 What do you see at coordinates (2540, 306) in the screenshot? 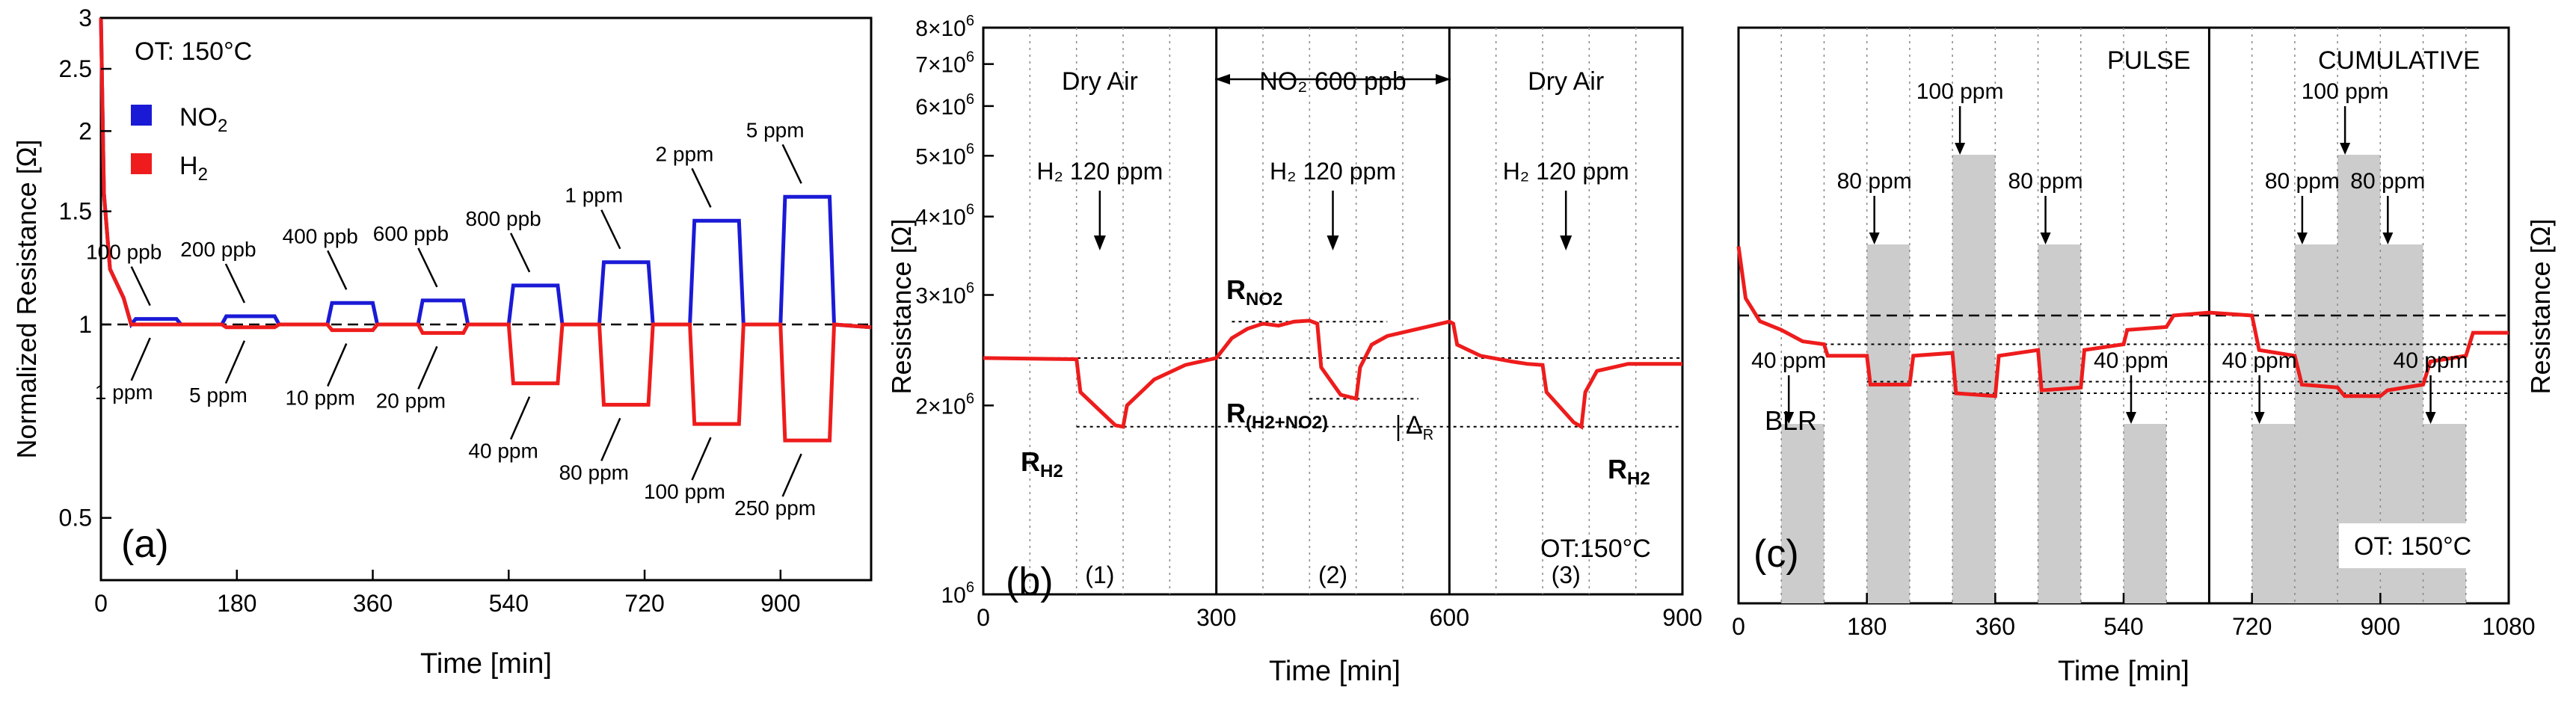
I see `panel-c-ylabel: Resistance [Ω]` at bounding box center [2540, 306].